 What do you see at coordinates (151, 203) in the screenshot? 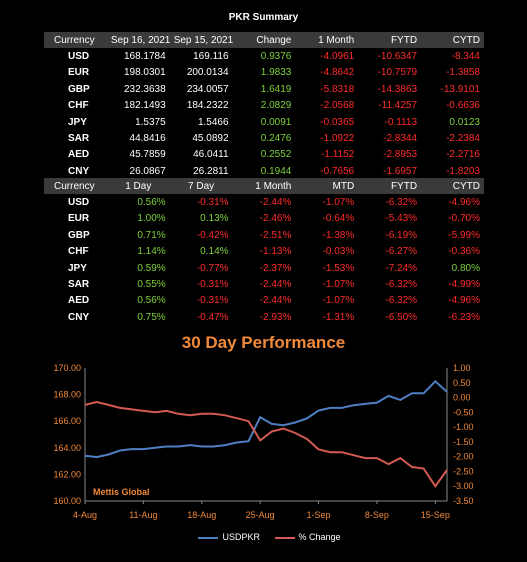
I see `table-cell: 0.56%` at bounding box center [151, 203].